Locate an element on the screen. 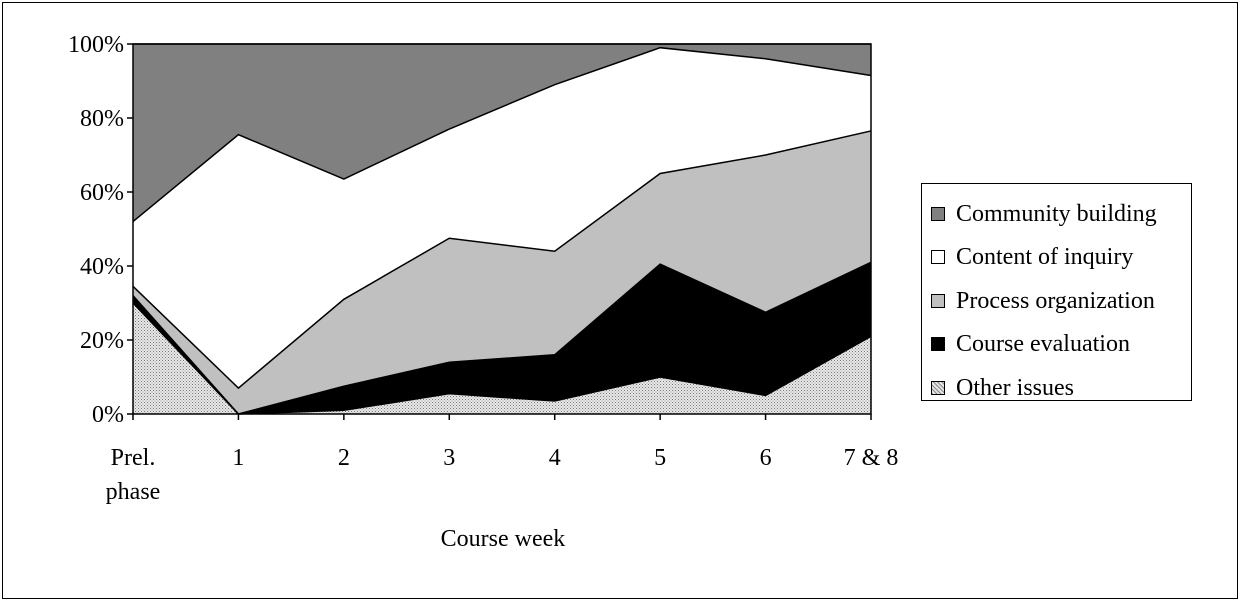 This screenshot has width=1242, height=603. legend-item-other-issues: Other issues is located at coordinates (1056, 388).